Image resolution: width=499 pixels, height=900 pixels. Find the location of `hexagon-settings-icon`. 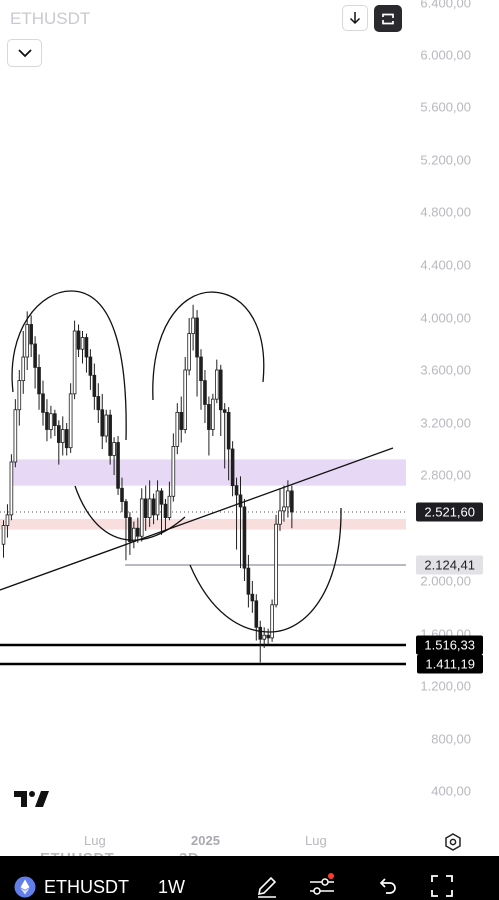

hexagon-settings-icon is located at coordinates (453, 842).